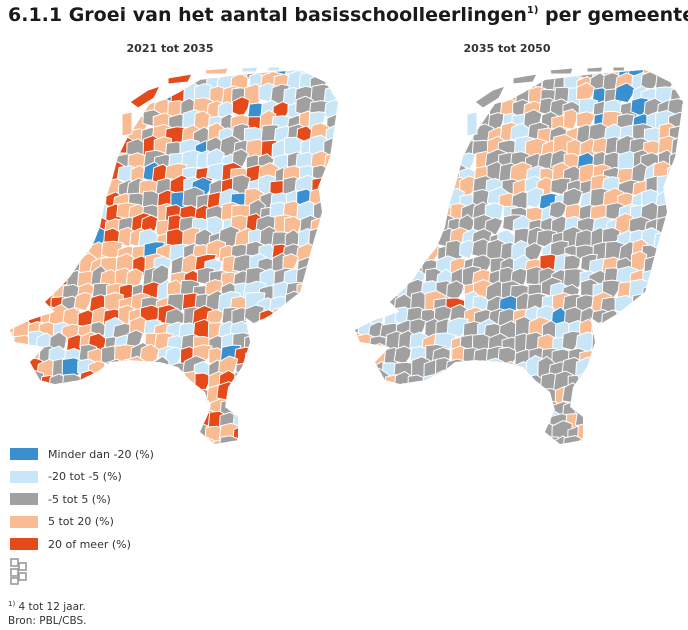  What do you see at coordinates (595, 69) in the screenshot?
I see `island-ameland` at bounding box center [595, 69].